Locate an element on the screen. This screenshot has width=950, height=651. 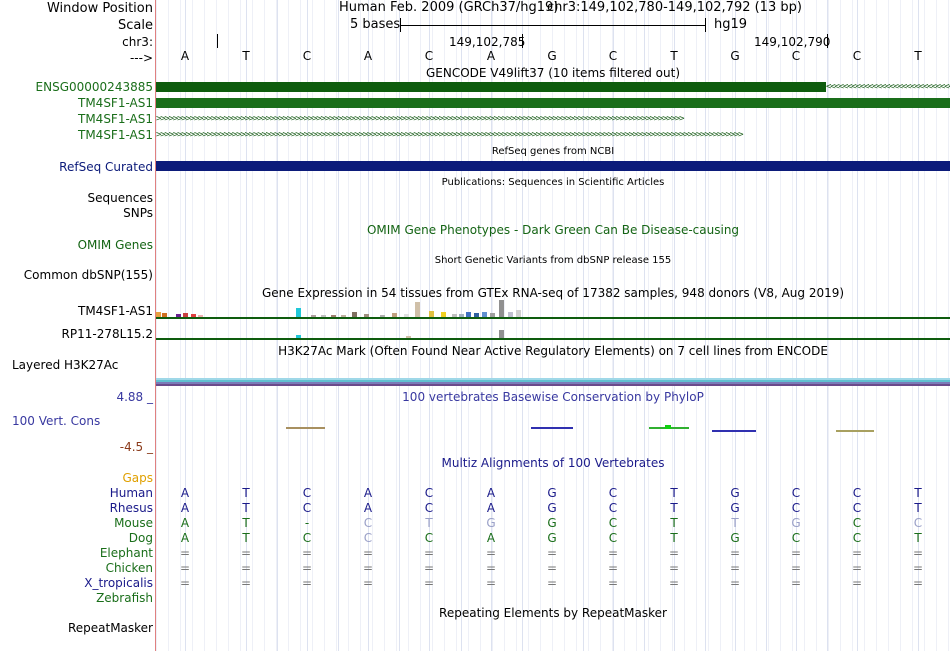
species-label: Zebrafish is located at coordinates (124, 598).